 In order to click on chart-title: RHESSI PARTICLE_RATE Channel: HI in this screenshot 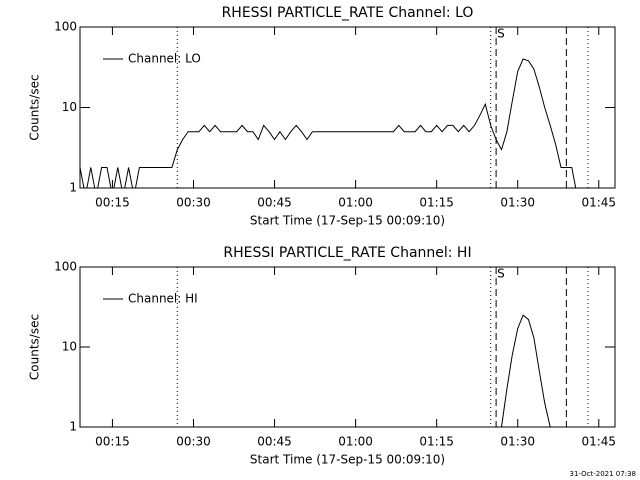, I will do `click(347, 253)`.